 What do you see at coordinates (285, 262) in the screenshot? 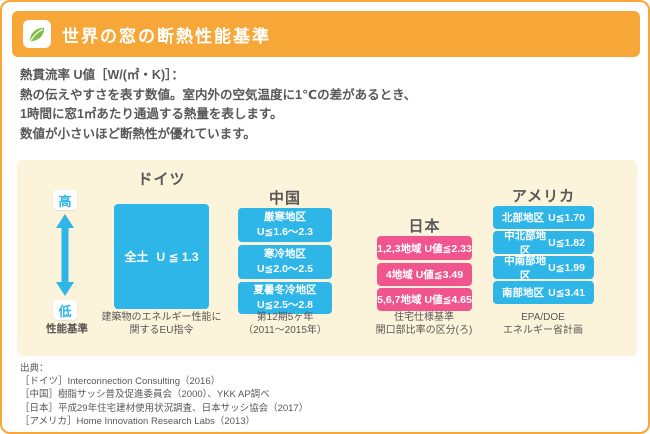
I see `china-box-cold: 寒冷地区 U≦2.0〜2.5` at bounding box center [285, 262].